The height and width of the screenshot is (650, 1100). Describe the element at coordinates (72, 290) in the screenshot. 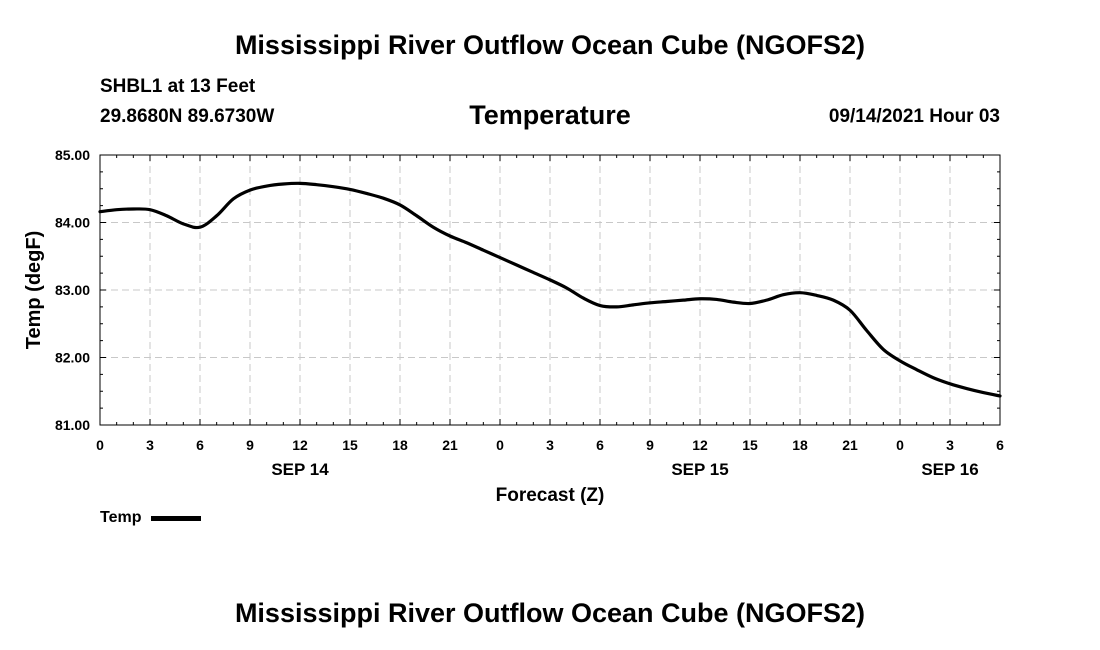

I see `y-tick-label: 83.00` at that location.